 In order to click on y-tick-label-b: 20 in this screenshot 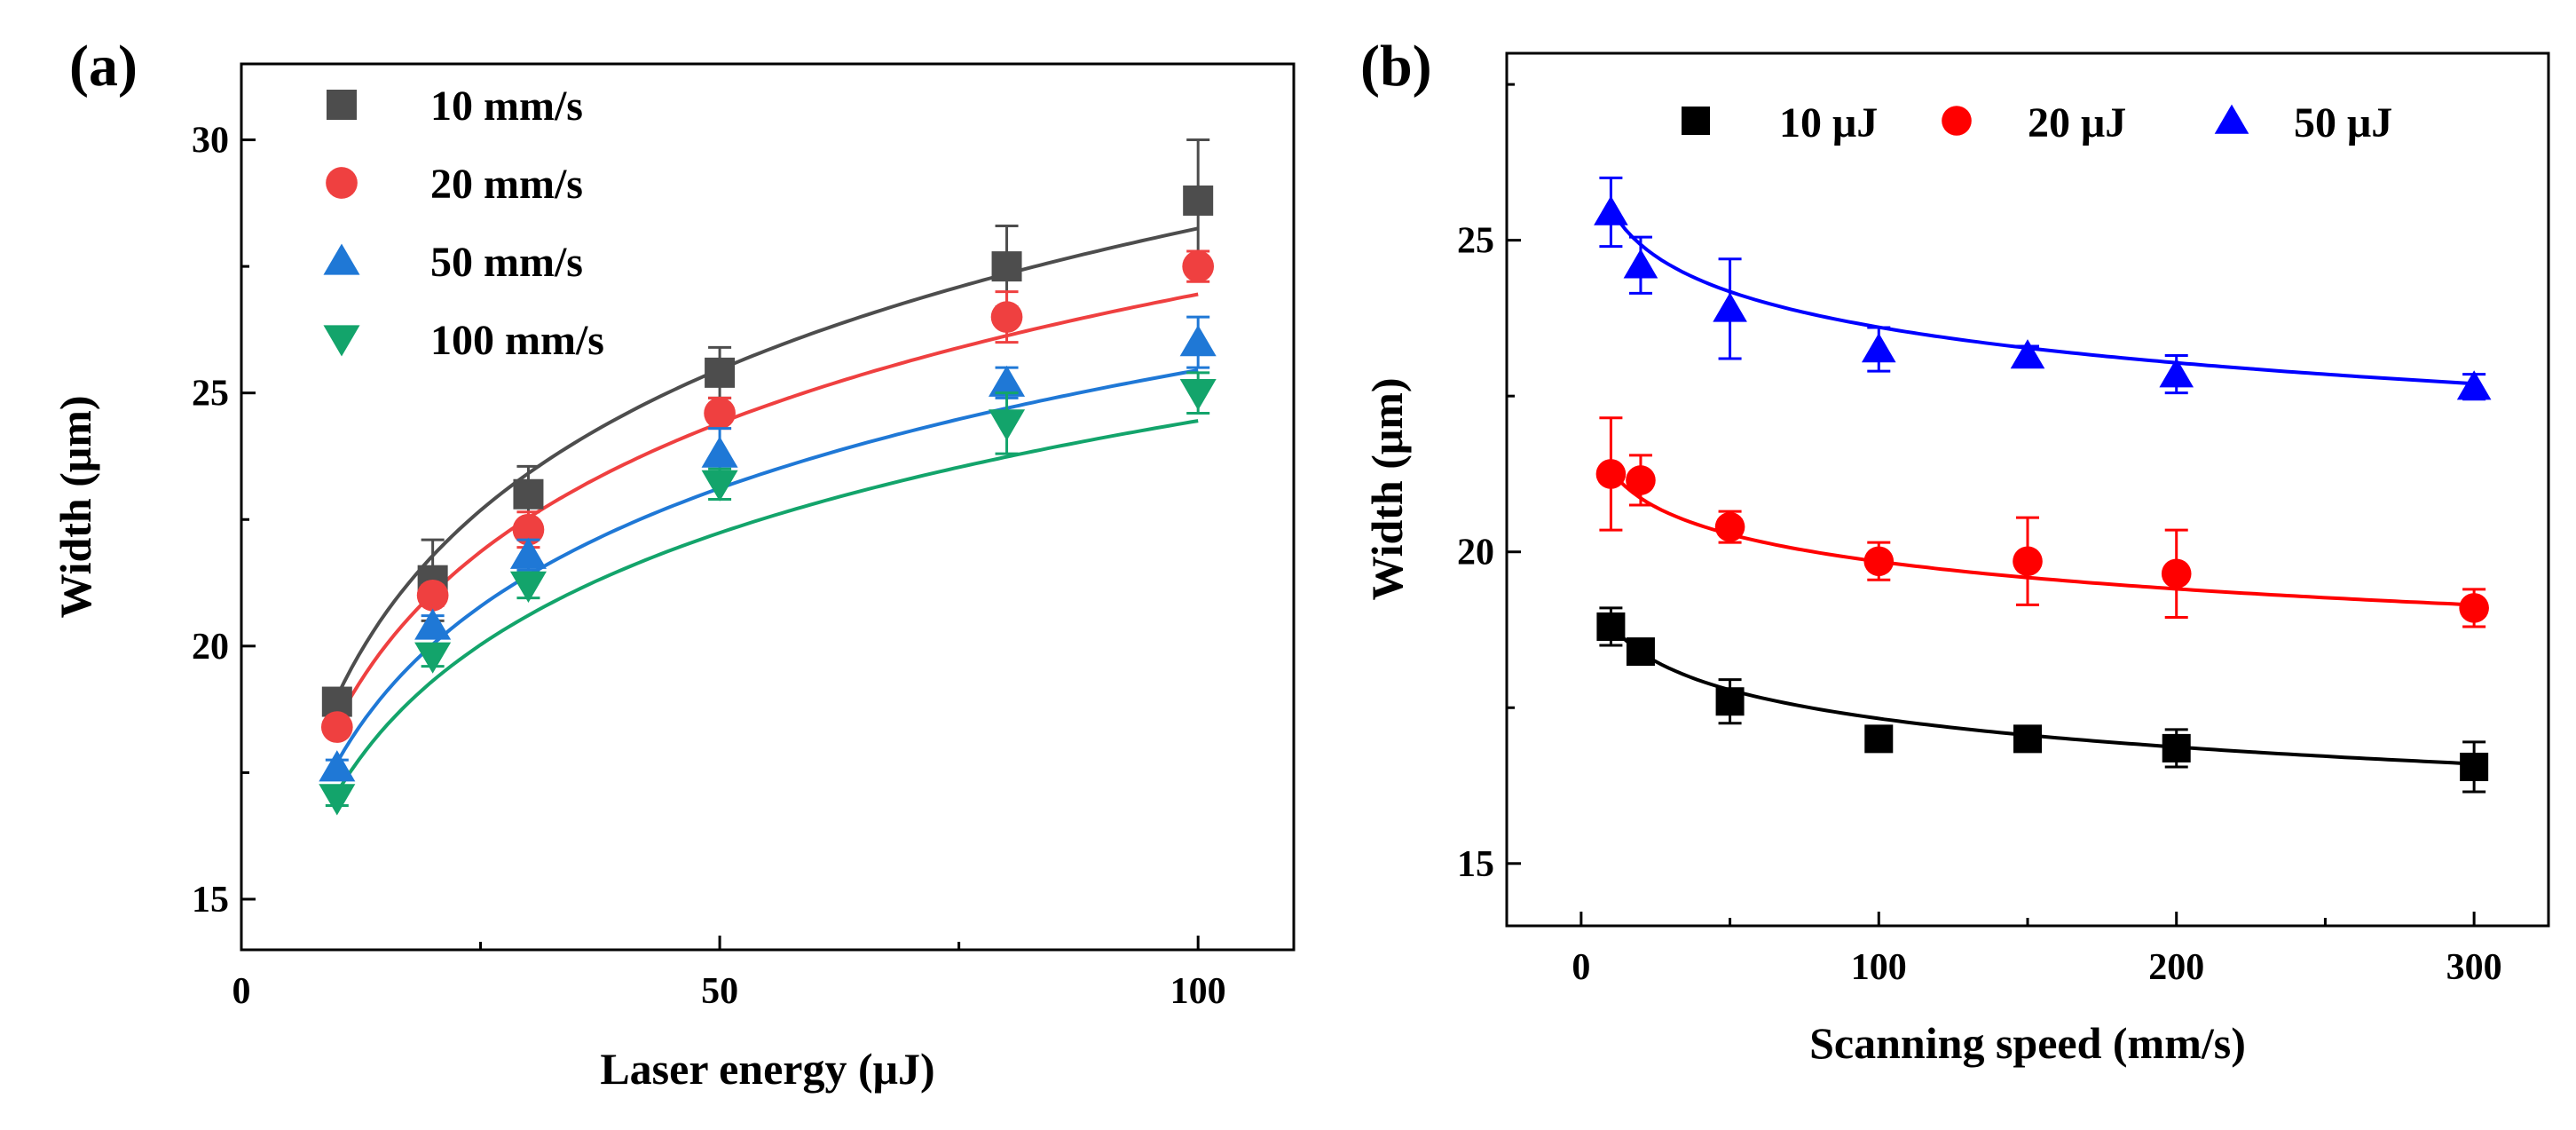, I will do `click(1476, 553)`.